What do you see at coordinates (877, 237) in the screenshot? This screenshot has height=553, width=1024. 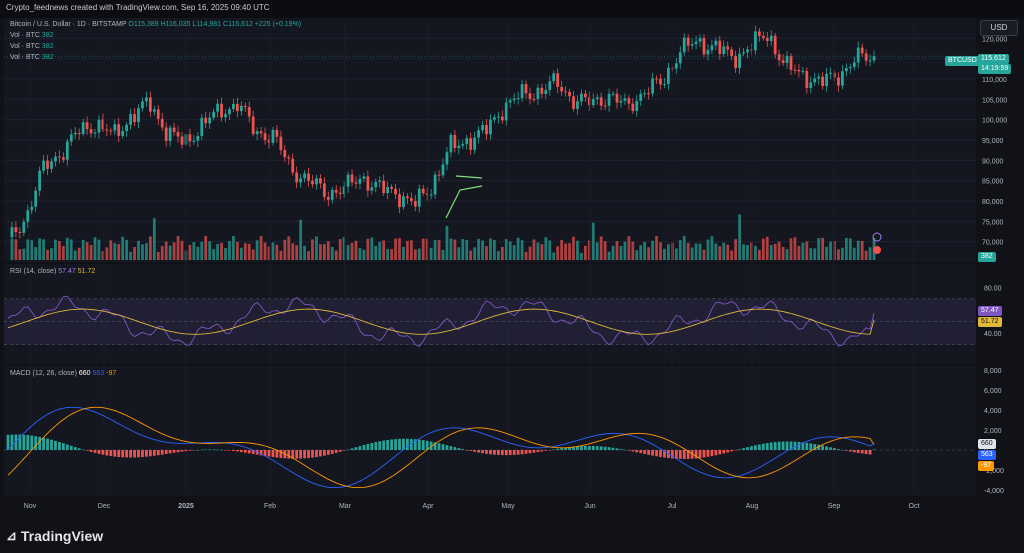 I see `event-marker` at bounding box center [877, 237].